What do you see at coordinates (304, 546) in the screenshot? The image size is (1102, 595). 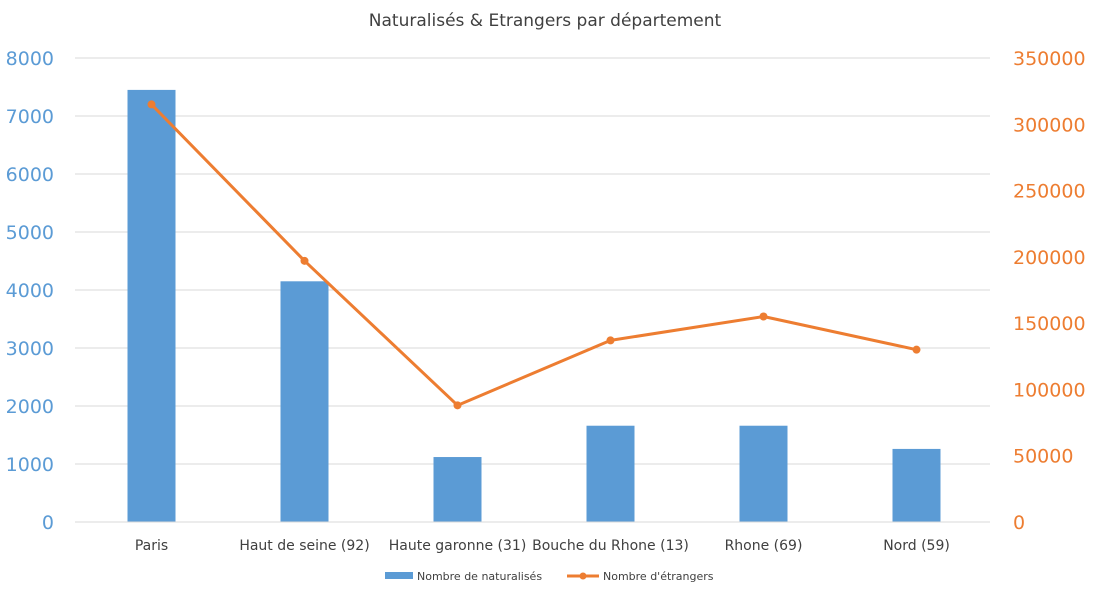 I see `x-tick-label: Haut de seine (92)` at bounding box center [304, 546].